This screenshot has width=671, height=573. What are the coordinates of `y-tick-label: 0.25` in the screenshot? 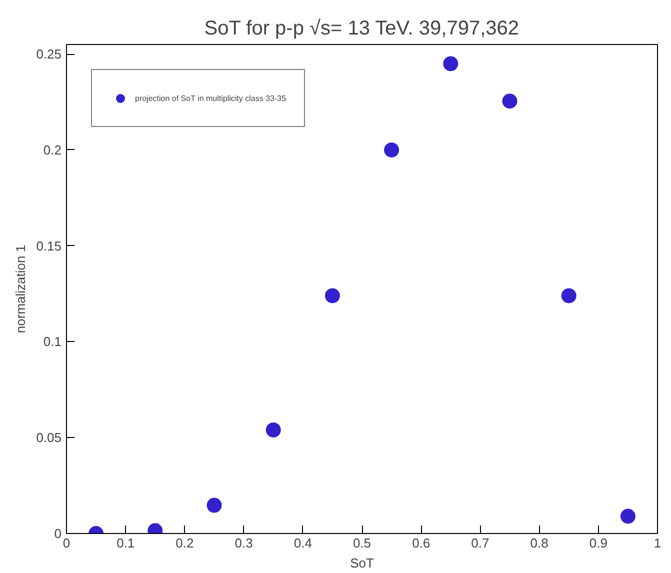 It's located at (49, 54).